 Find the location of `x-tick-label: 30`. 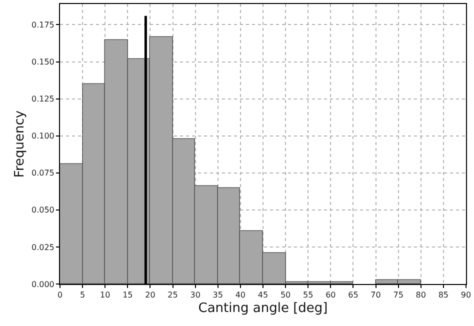

x-tick-label: 30 is located at coordinates (195, 295).